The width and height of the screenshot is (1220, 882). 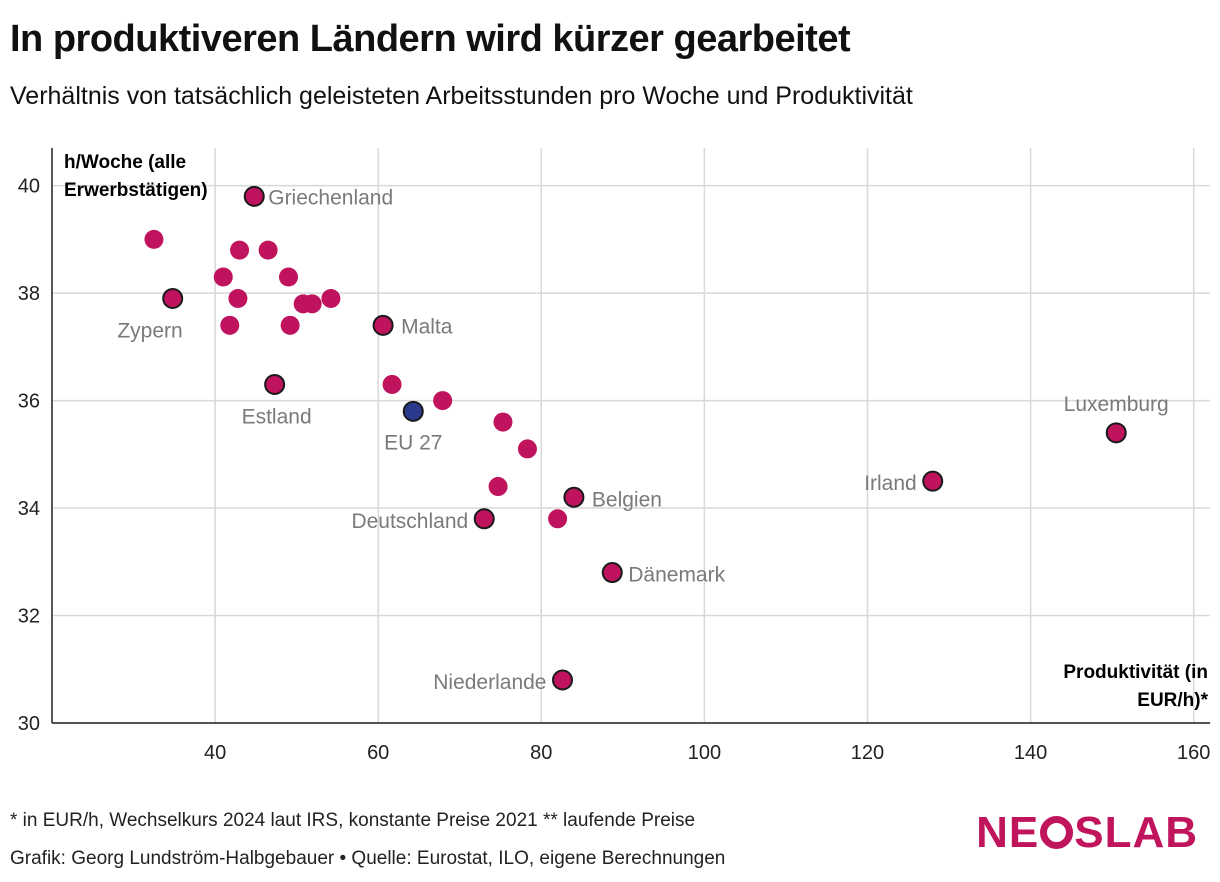 I want to click on point-malta, so click(x=383, y=325).